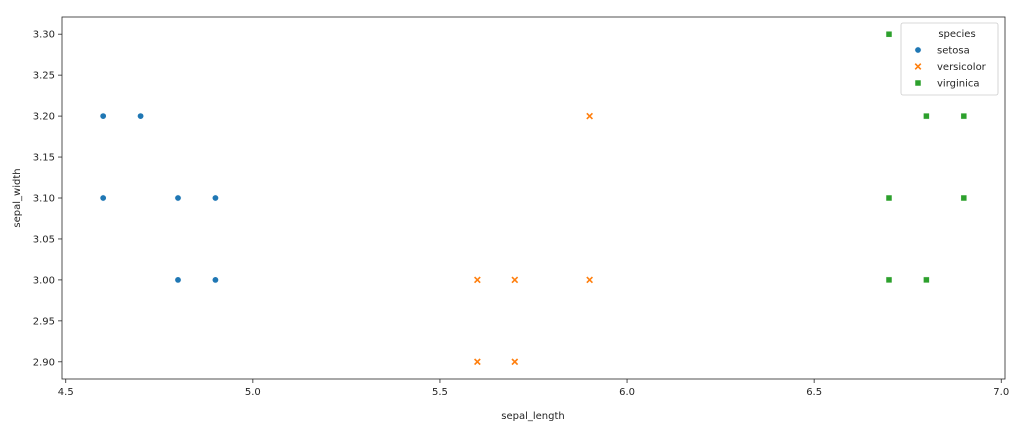 The height and width of the screenshot is (437, 1015). What do you see at coordinates (953, 51) in the screenshot?
I see `legend-label-setosa: setosa` at bounding box center [953, 51].